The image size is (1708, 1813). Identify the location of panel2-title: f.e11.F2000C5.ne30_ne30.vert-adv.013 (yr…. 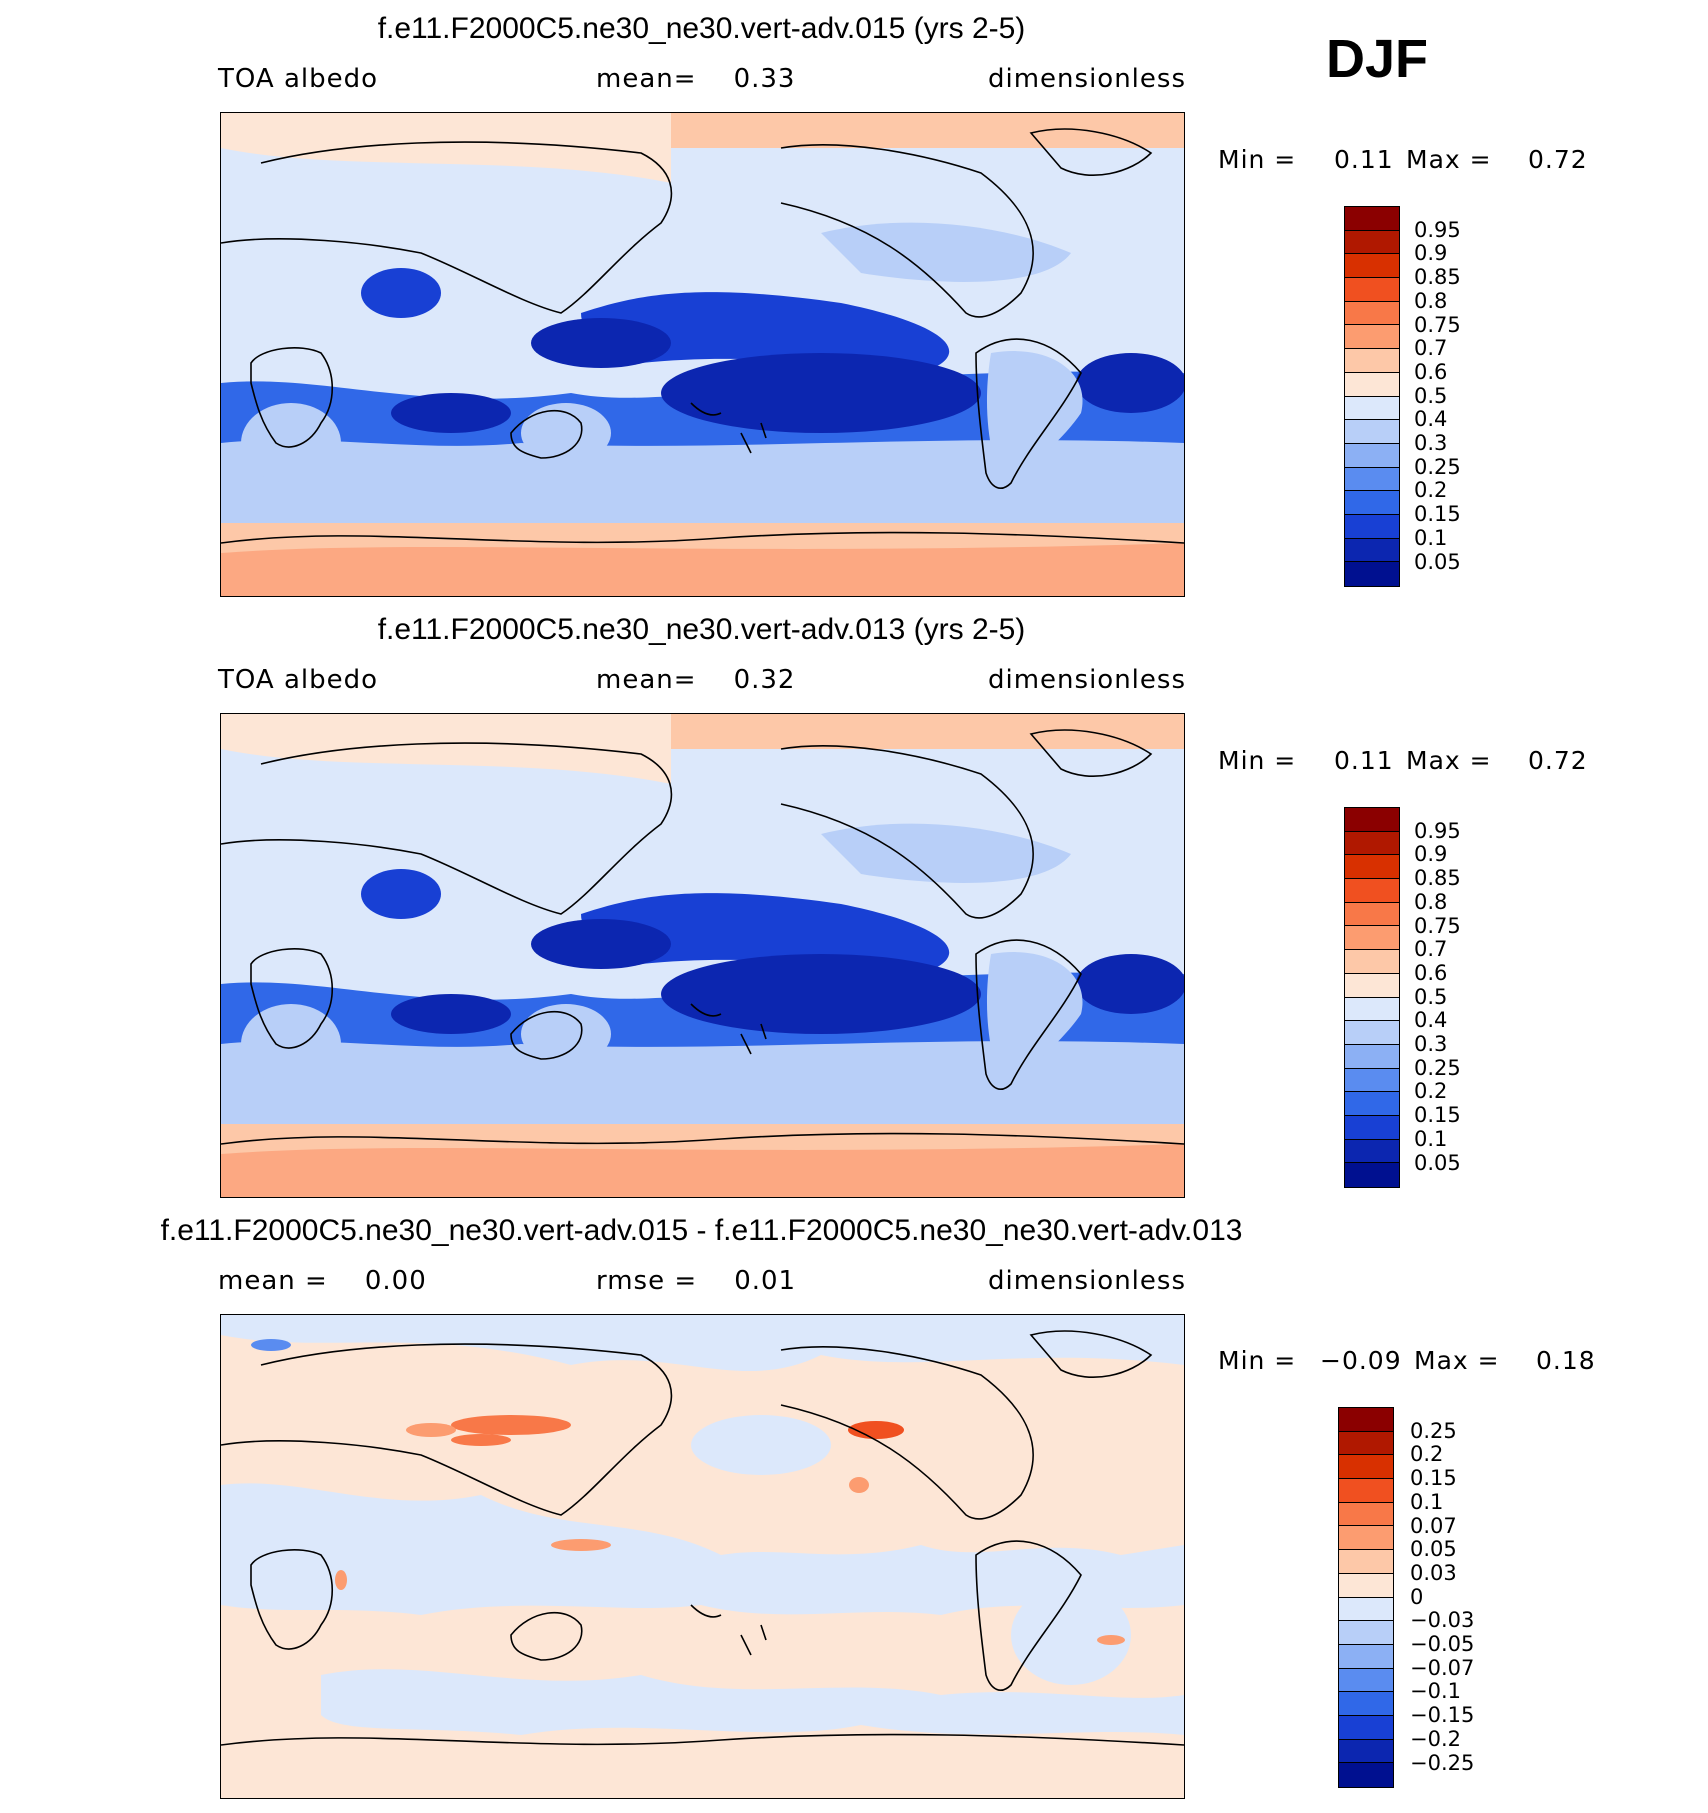
(701, 629).